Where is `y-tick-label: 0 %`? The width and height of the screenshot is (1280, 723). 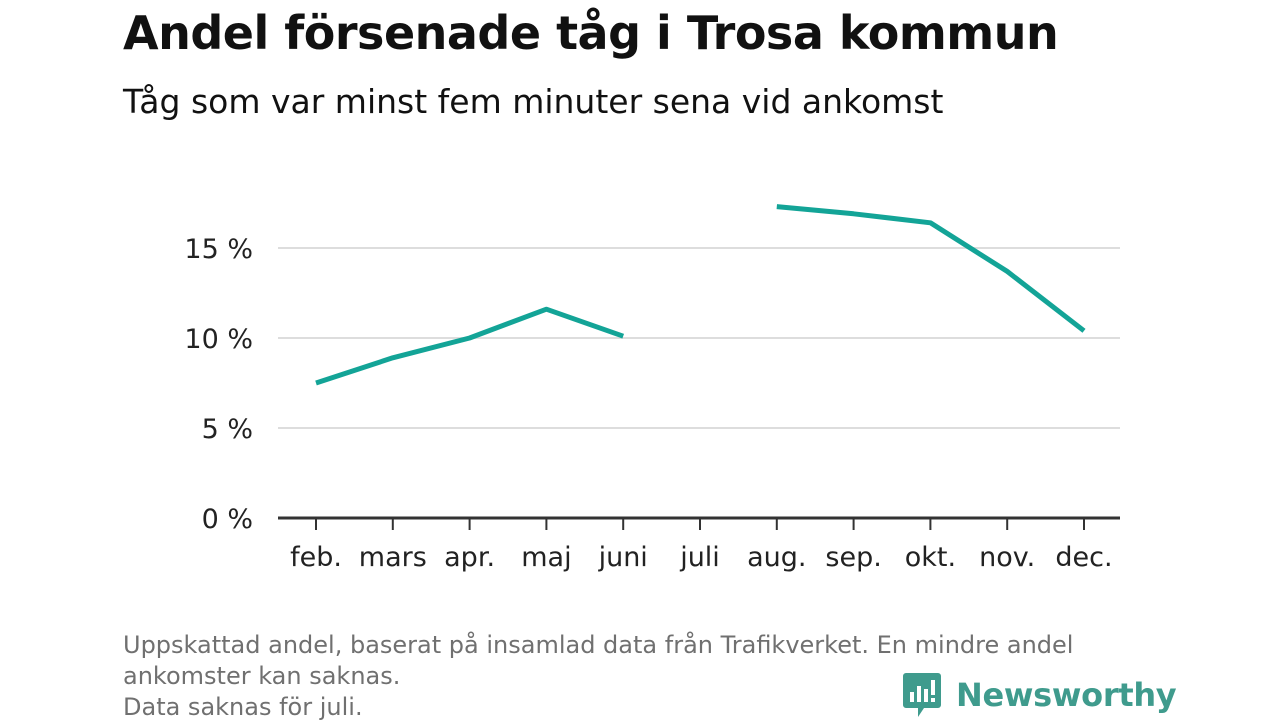
y-tick-label: 0 % is located at coordinates (227, 519).